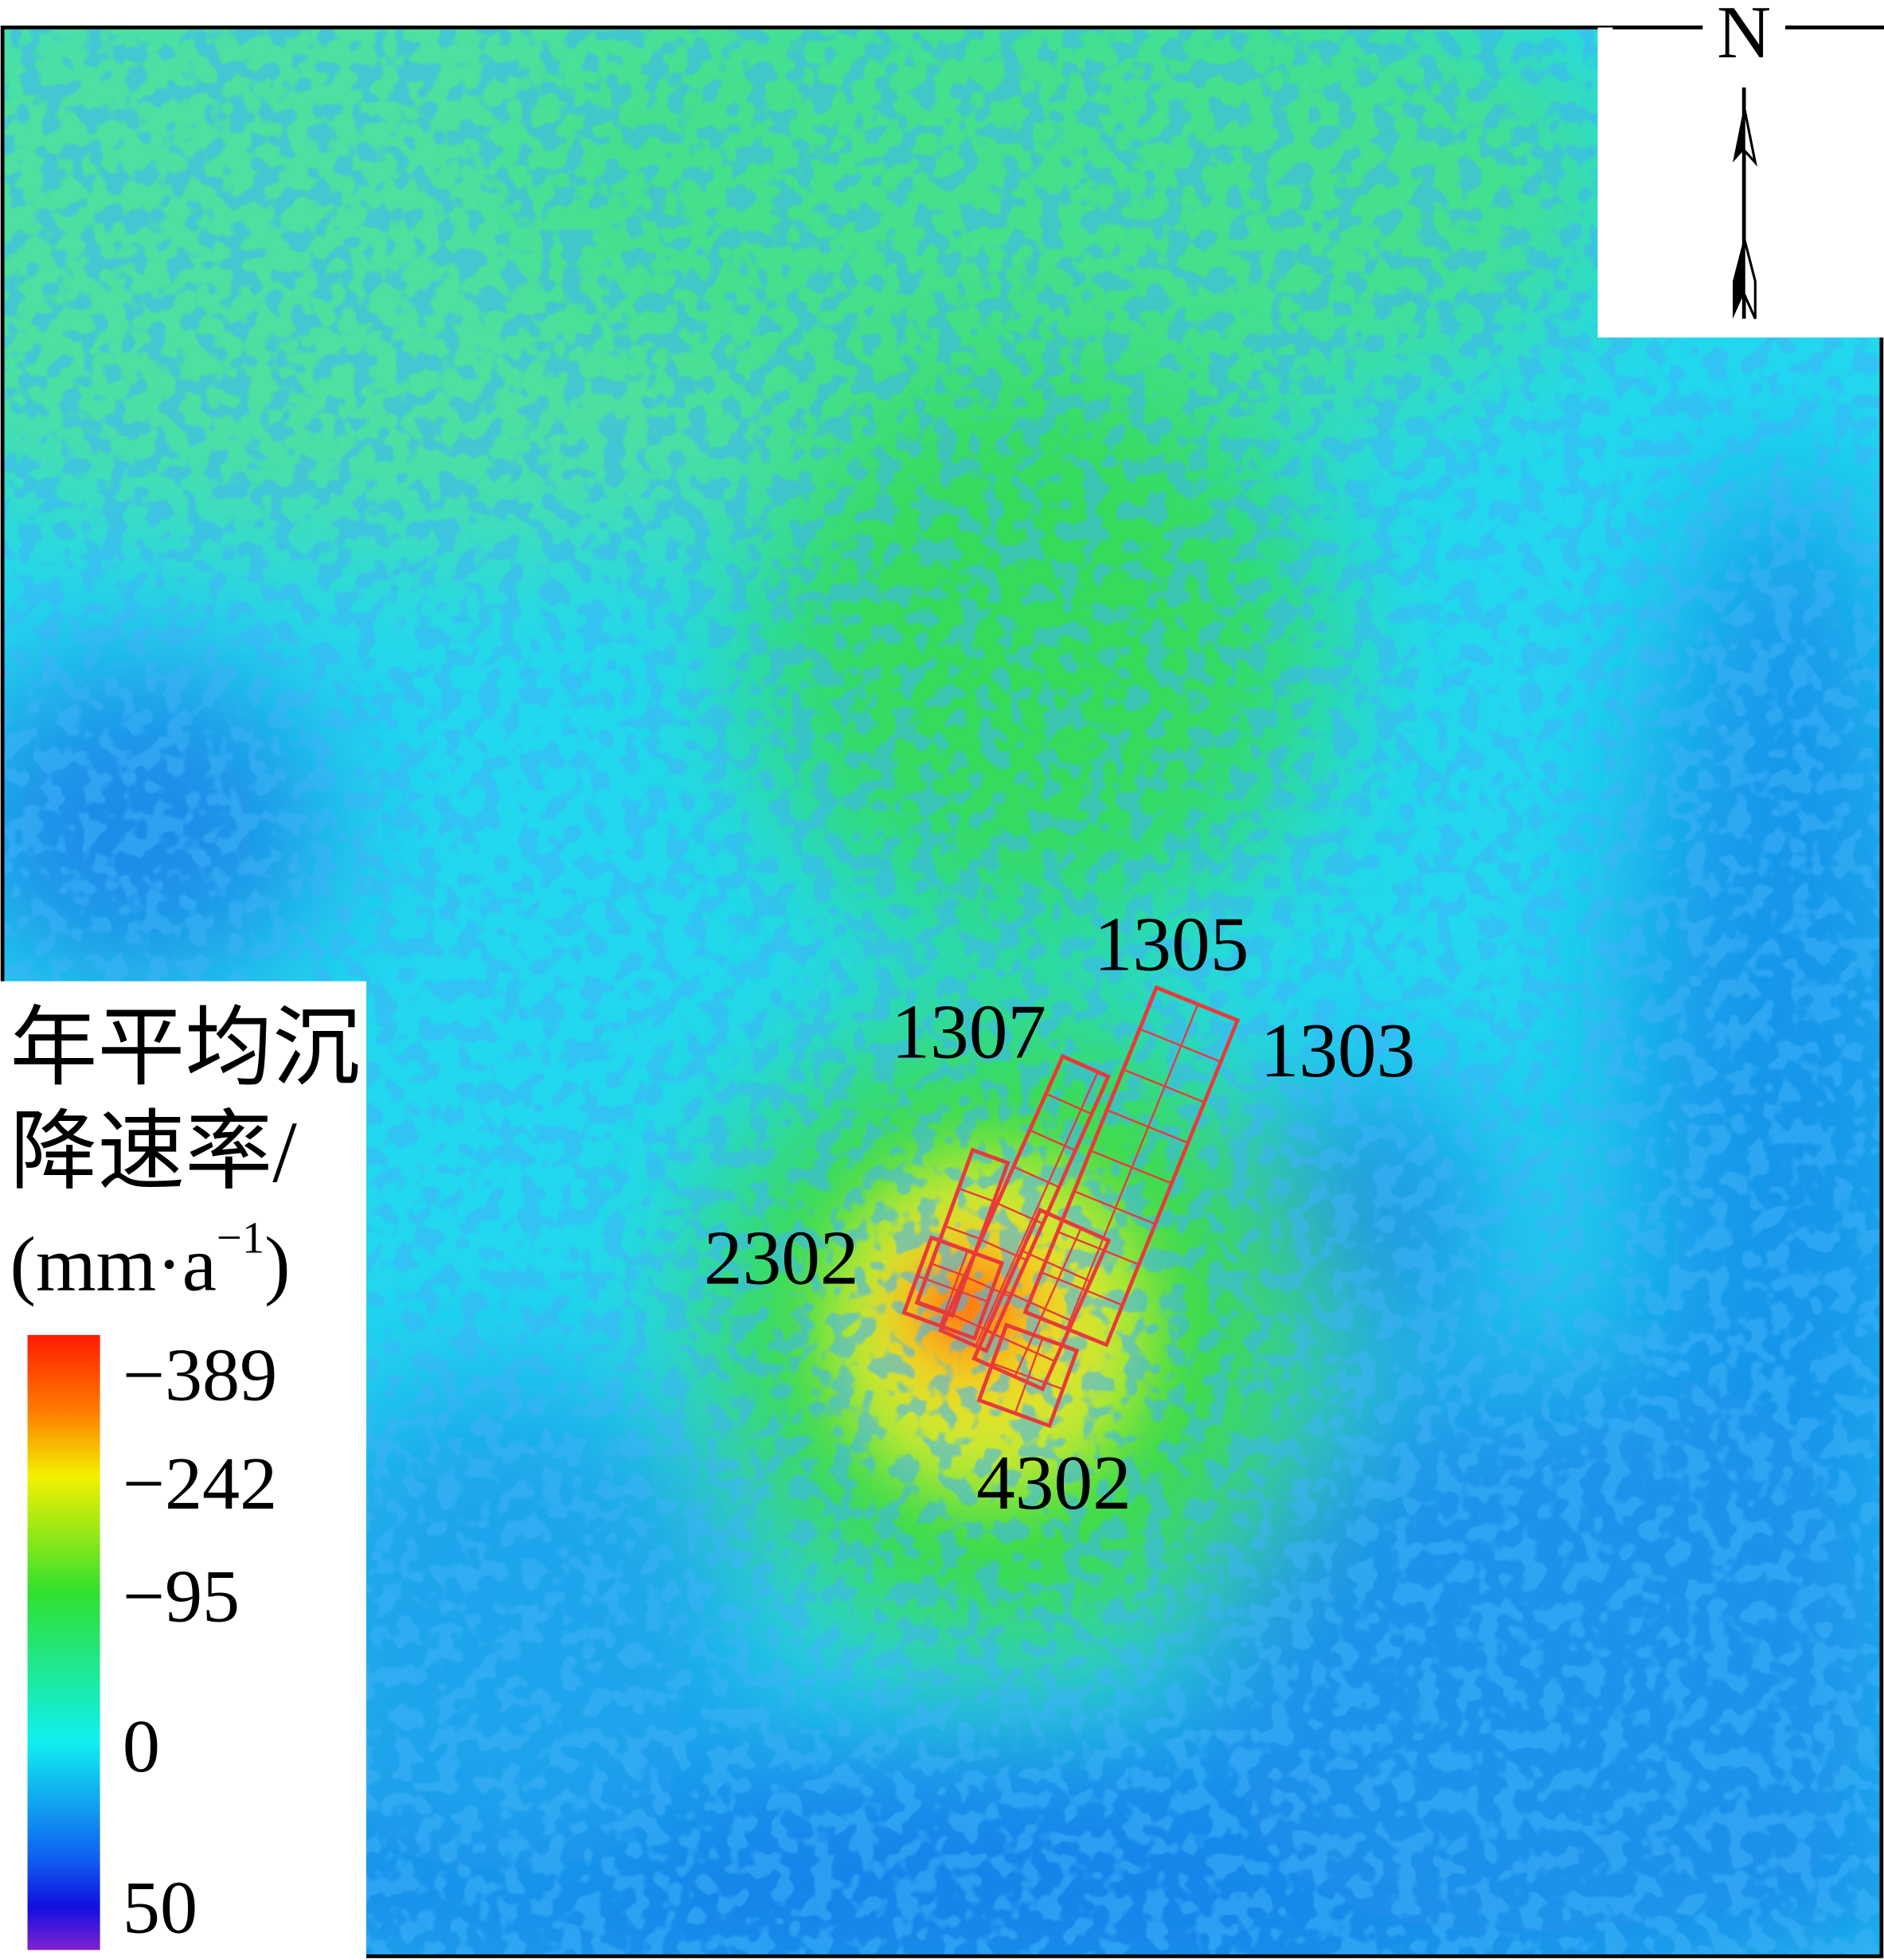 The image size is (1884, 1960). Describe the element at coordinates (154, 1152) in the screenshot. I see `legend-title: 降速率/` at that location.